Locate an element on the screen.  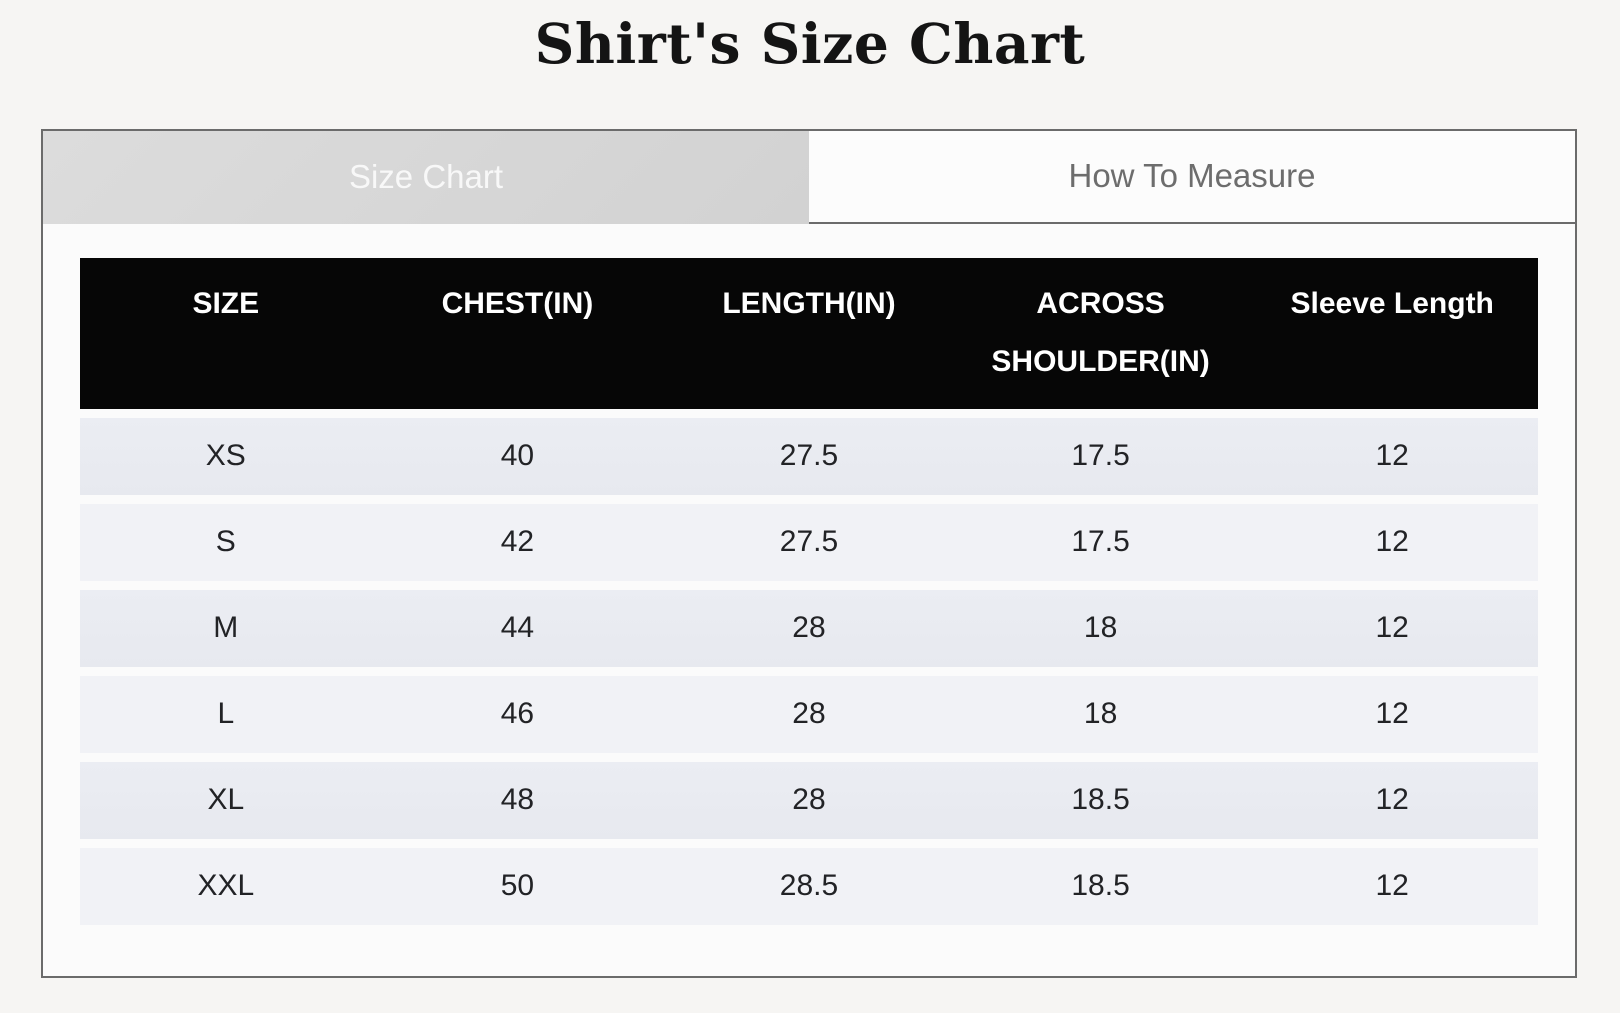
table-row: M 44 28 18 12 is located at coordinates (809, 628).